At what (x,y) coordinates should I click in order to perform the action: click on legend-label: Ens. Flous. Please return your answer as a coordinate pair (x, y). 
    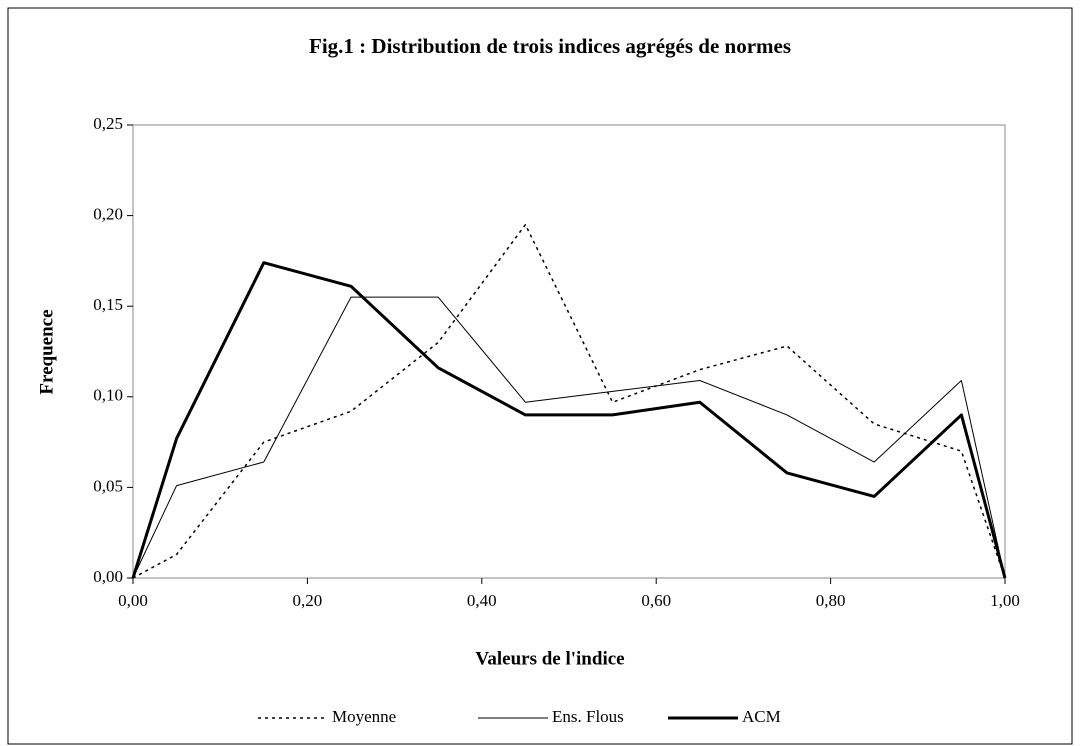
    Looking at the image, I should click on (588, 716).